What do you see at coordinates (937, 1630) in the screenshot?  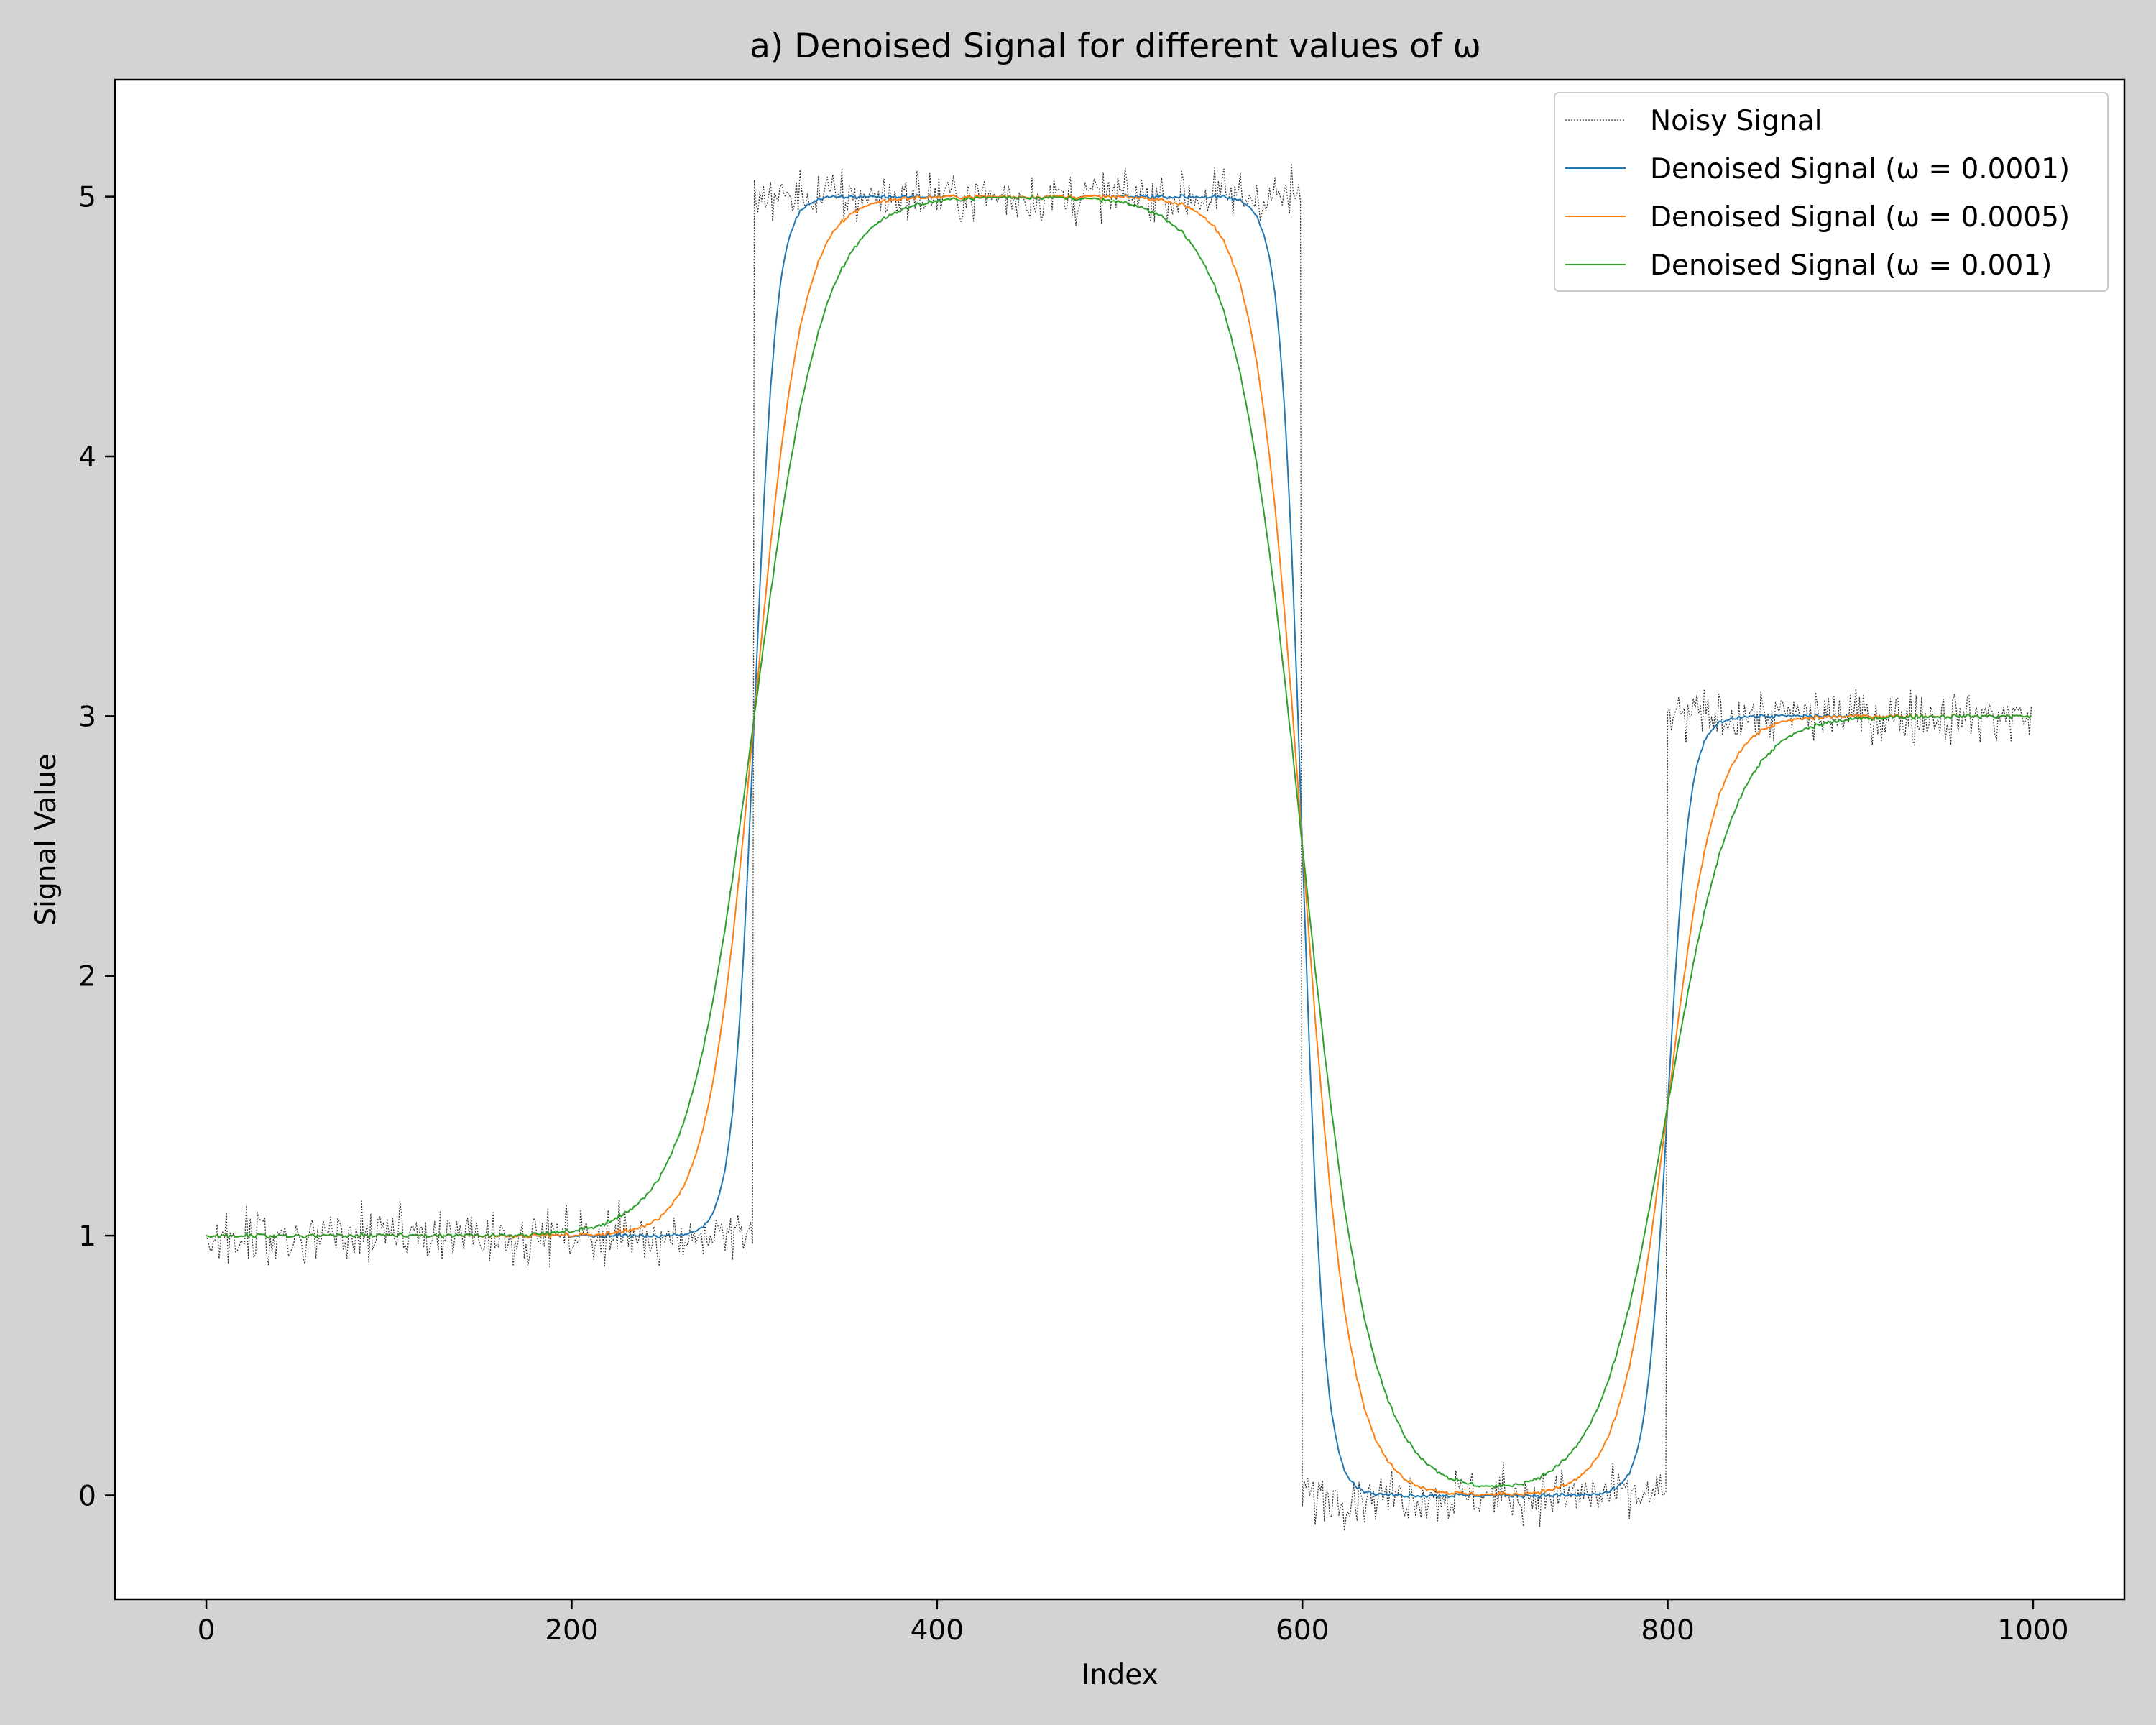 I see `x-tick-label: 400` at bounding box center [937, 1630].